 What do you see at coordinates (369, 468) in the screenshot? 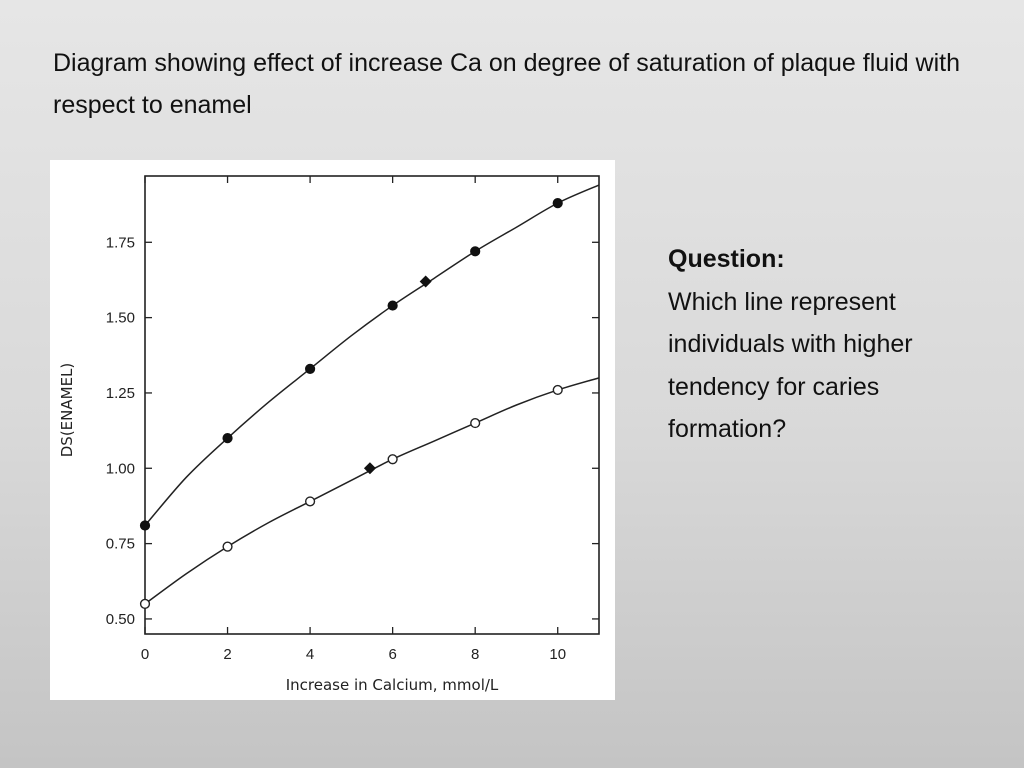
I see `series-2-diamond-marker` at bounding box center [369, 468].